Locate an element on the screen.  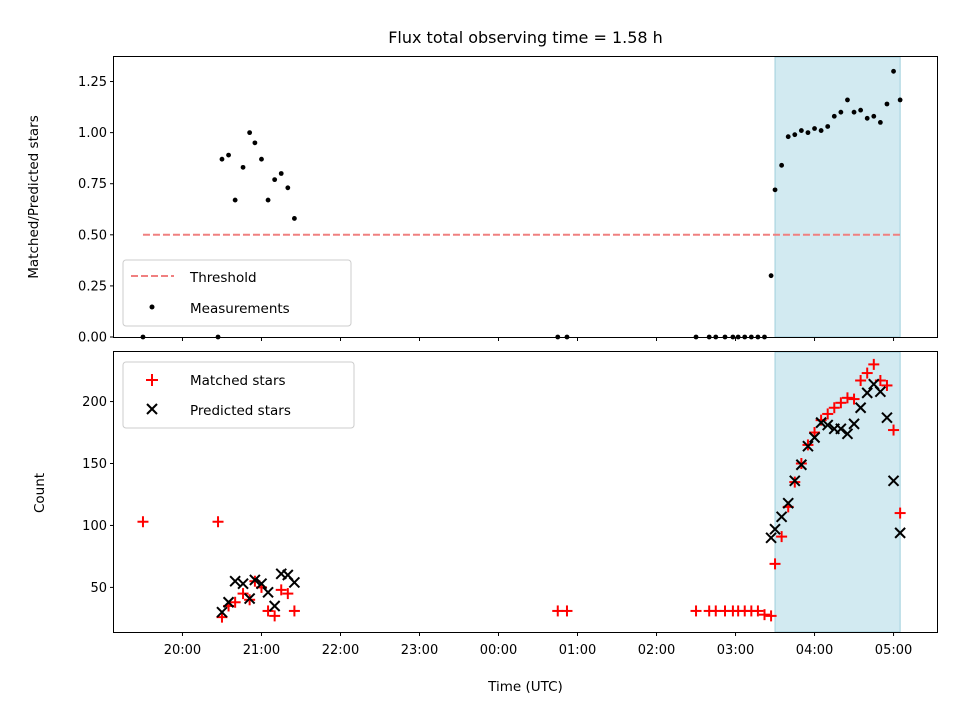
y-tick-label: 150 is located at coordinates (94, 464).